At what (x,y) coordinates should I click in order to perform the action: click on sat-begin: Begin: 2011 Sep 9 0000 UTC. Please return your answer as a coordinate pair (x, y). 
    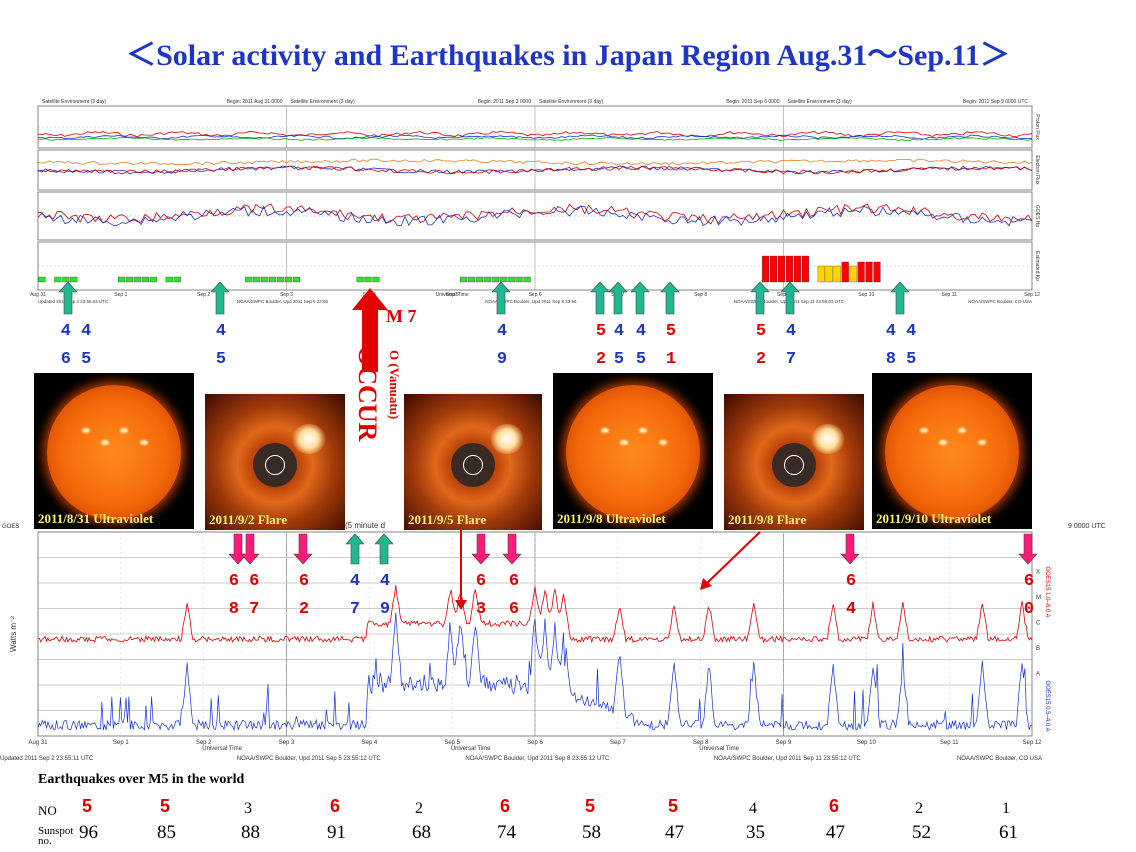
    Looking at the image, I should click on (995, 102).